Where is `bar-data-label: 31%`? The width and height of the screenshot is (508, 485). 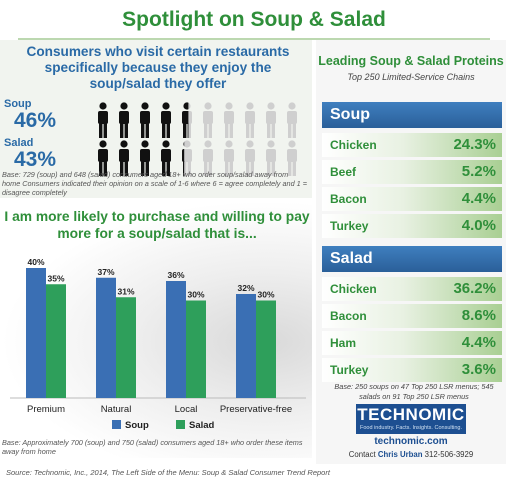 bar-data-label: 31% is located at coordinates (125, 291).